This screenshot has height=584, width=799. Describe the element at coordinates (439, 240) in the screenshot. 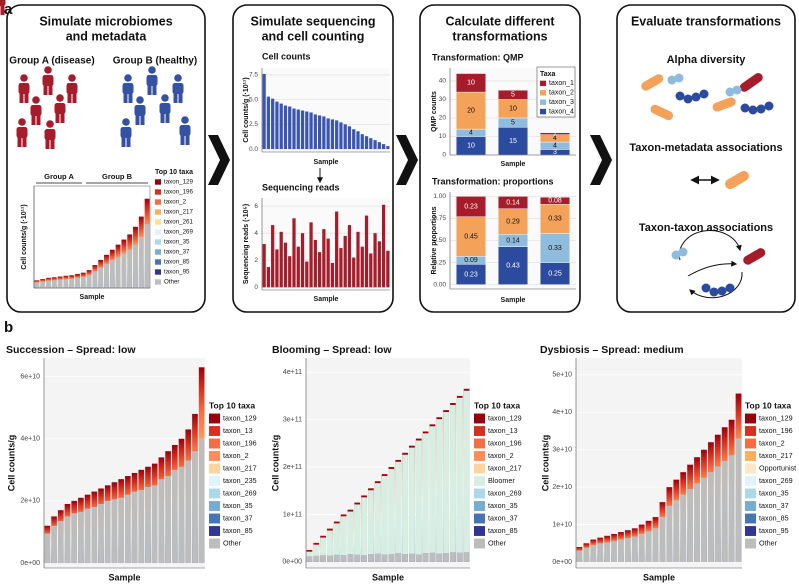

I see `y-tick-label: 0.50` at that location.